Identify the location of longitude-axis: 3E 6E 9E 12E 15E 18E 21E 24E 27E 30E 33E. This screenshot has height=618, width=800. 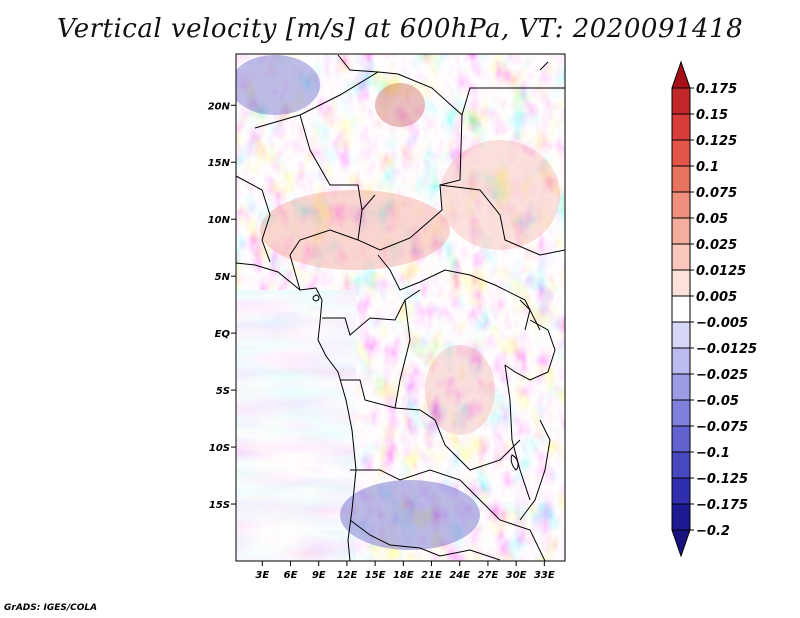
(405, 571).